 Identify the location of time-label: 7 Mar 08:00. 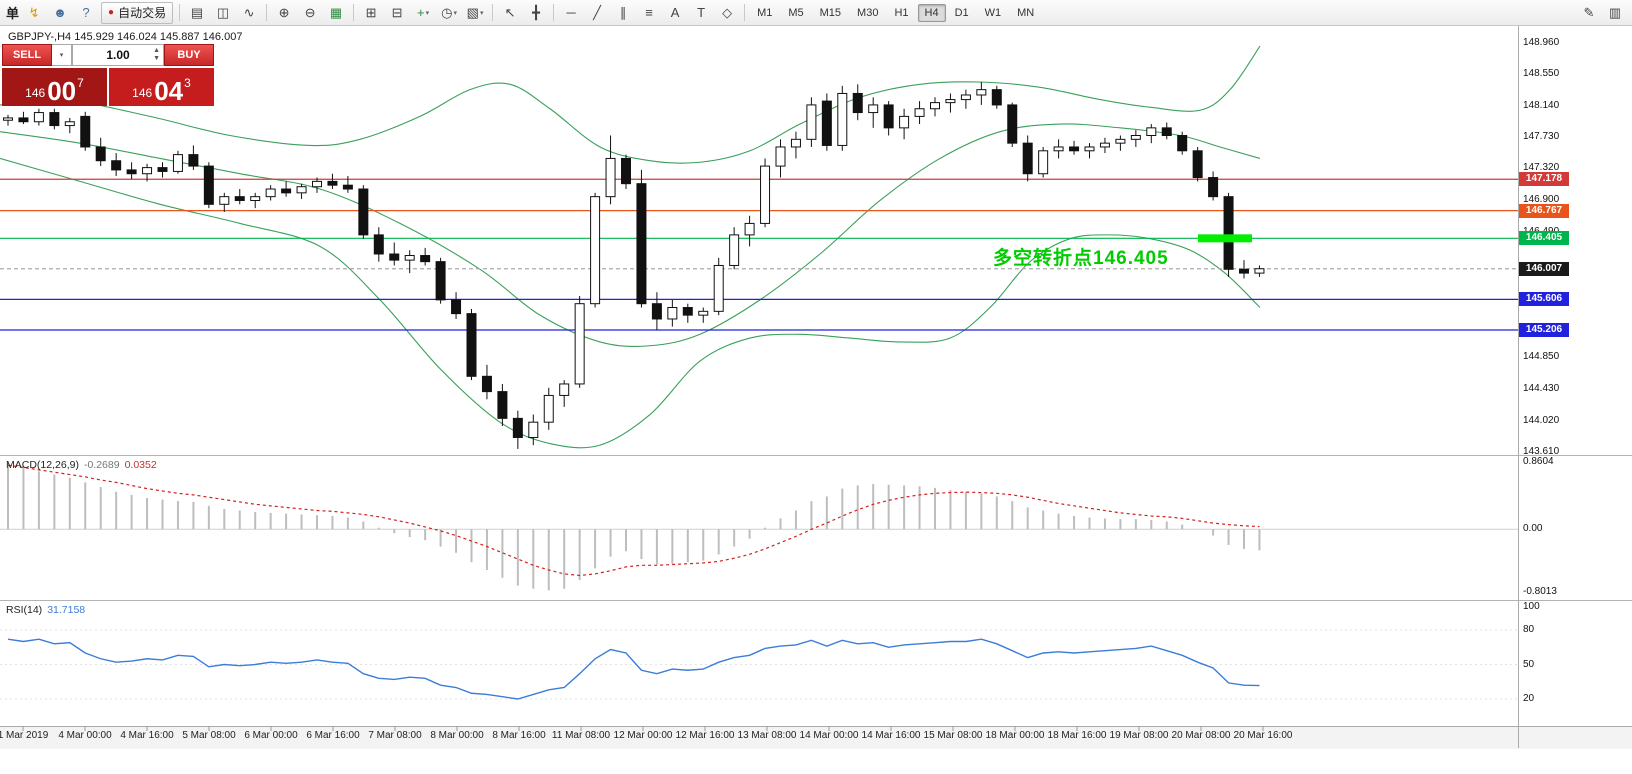
(395, 735).